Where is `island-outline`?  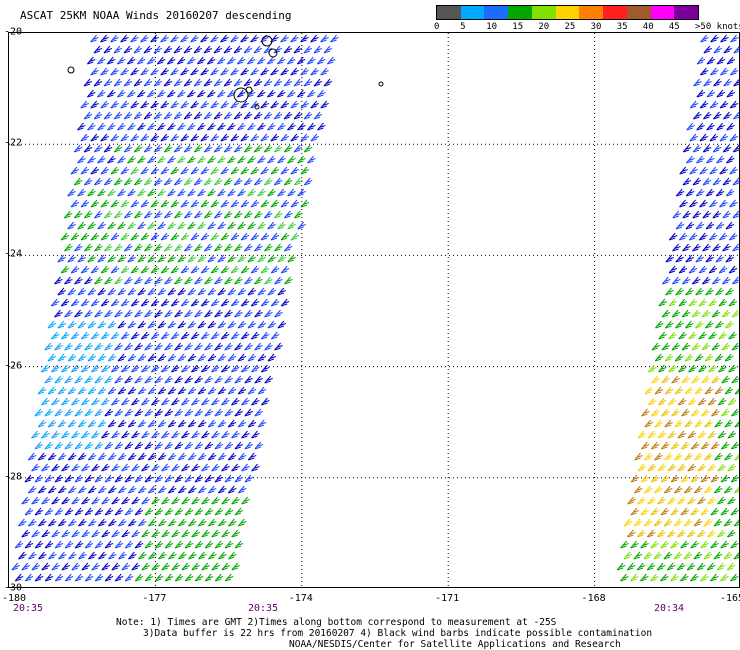 island-outline is located at coordinates (273, 53).